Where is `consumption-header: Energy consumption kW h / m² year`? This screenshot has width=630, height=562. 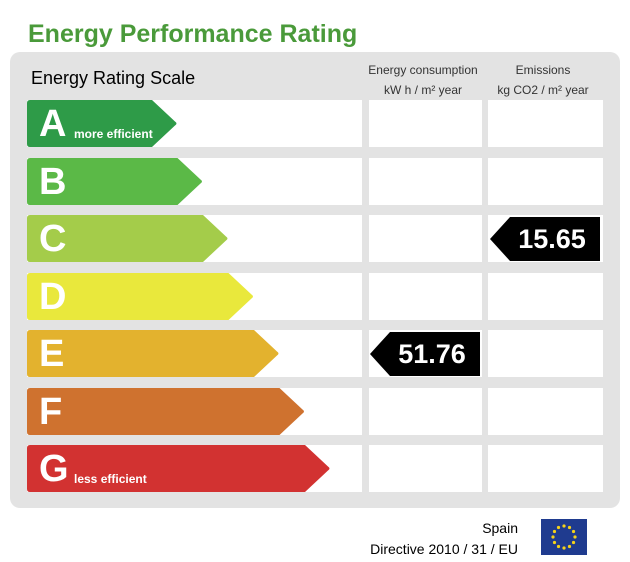
consumption-header: Energy consumption kW h / m² year is located at coordinates (423, 80).